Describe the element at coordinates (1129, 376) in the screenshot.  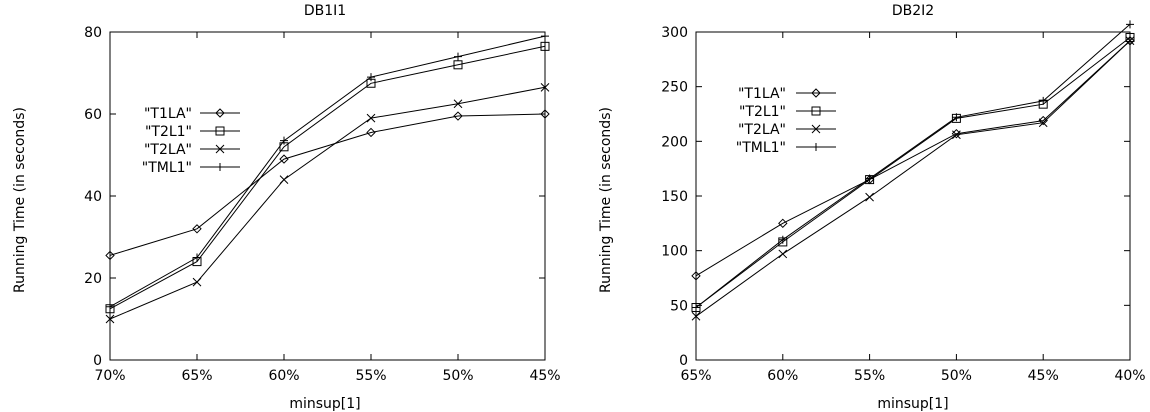
I see `x-tick-label: 40%` at that location.